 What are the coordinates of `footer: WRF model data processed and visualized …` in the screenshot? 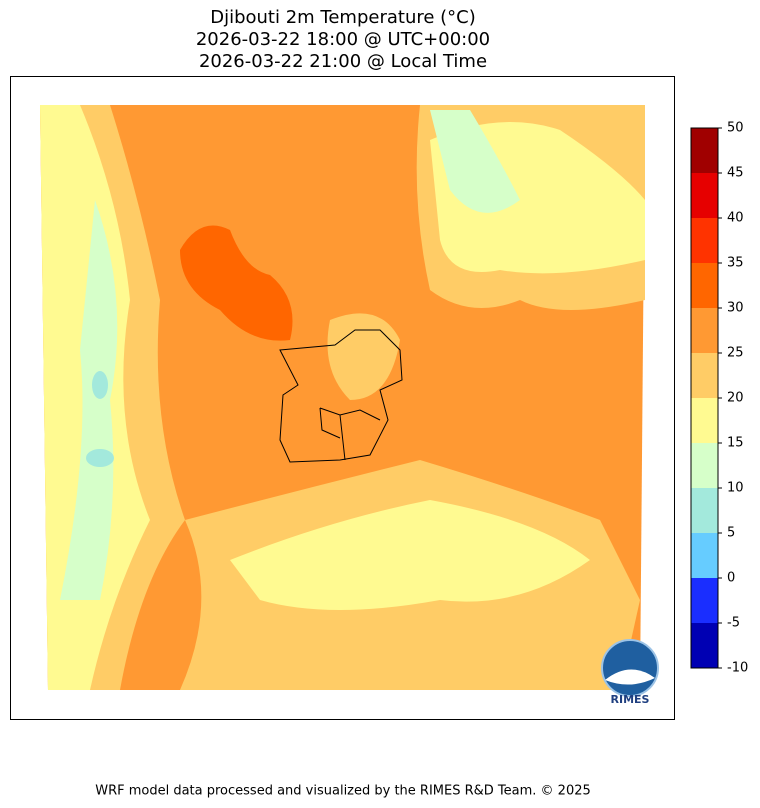 It's located at (343, 791).